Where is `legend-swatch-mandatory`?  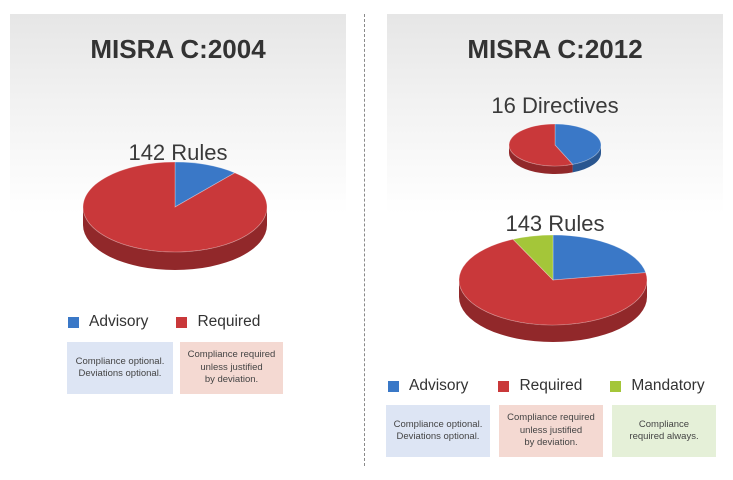 legend-swatch-mandatory is located at coordinates (616, 386).